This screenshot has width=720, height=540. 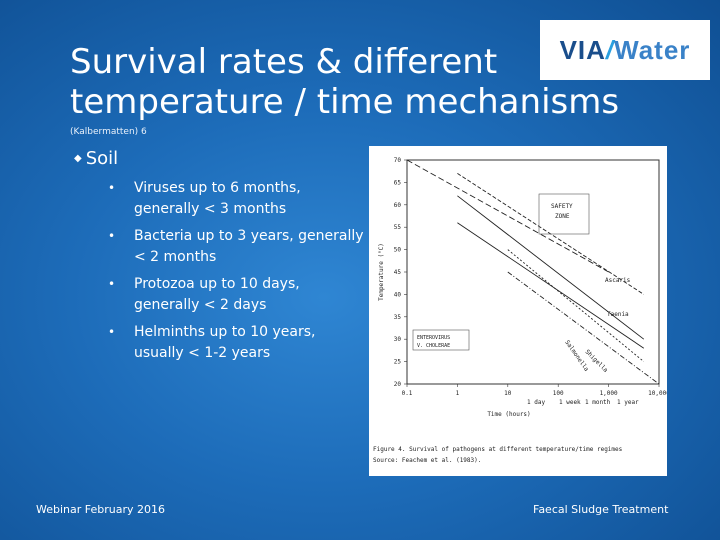 What do you see at coordinates (582, 49) in the screenshot?
I see `logo-part1: VIA` at bounding box center [582, 49].